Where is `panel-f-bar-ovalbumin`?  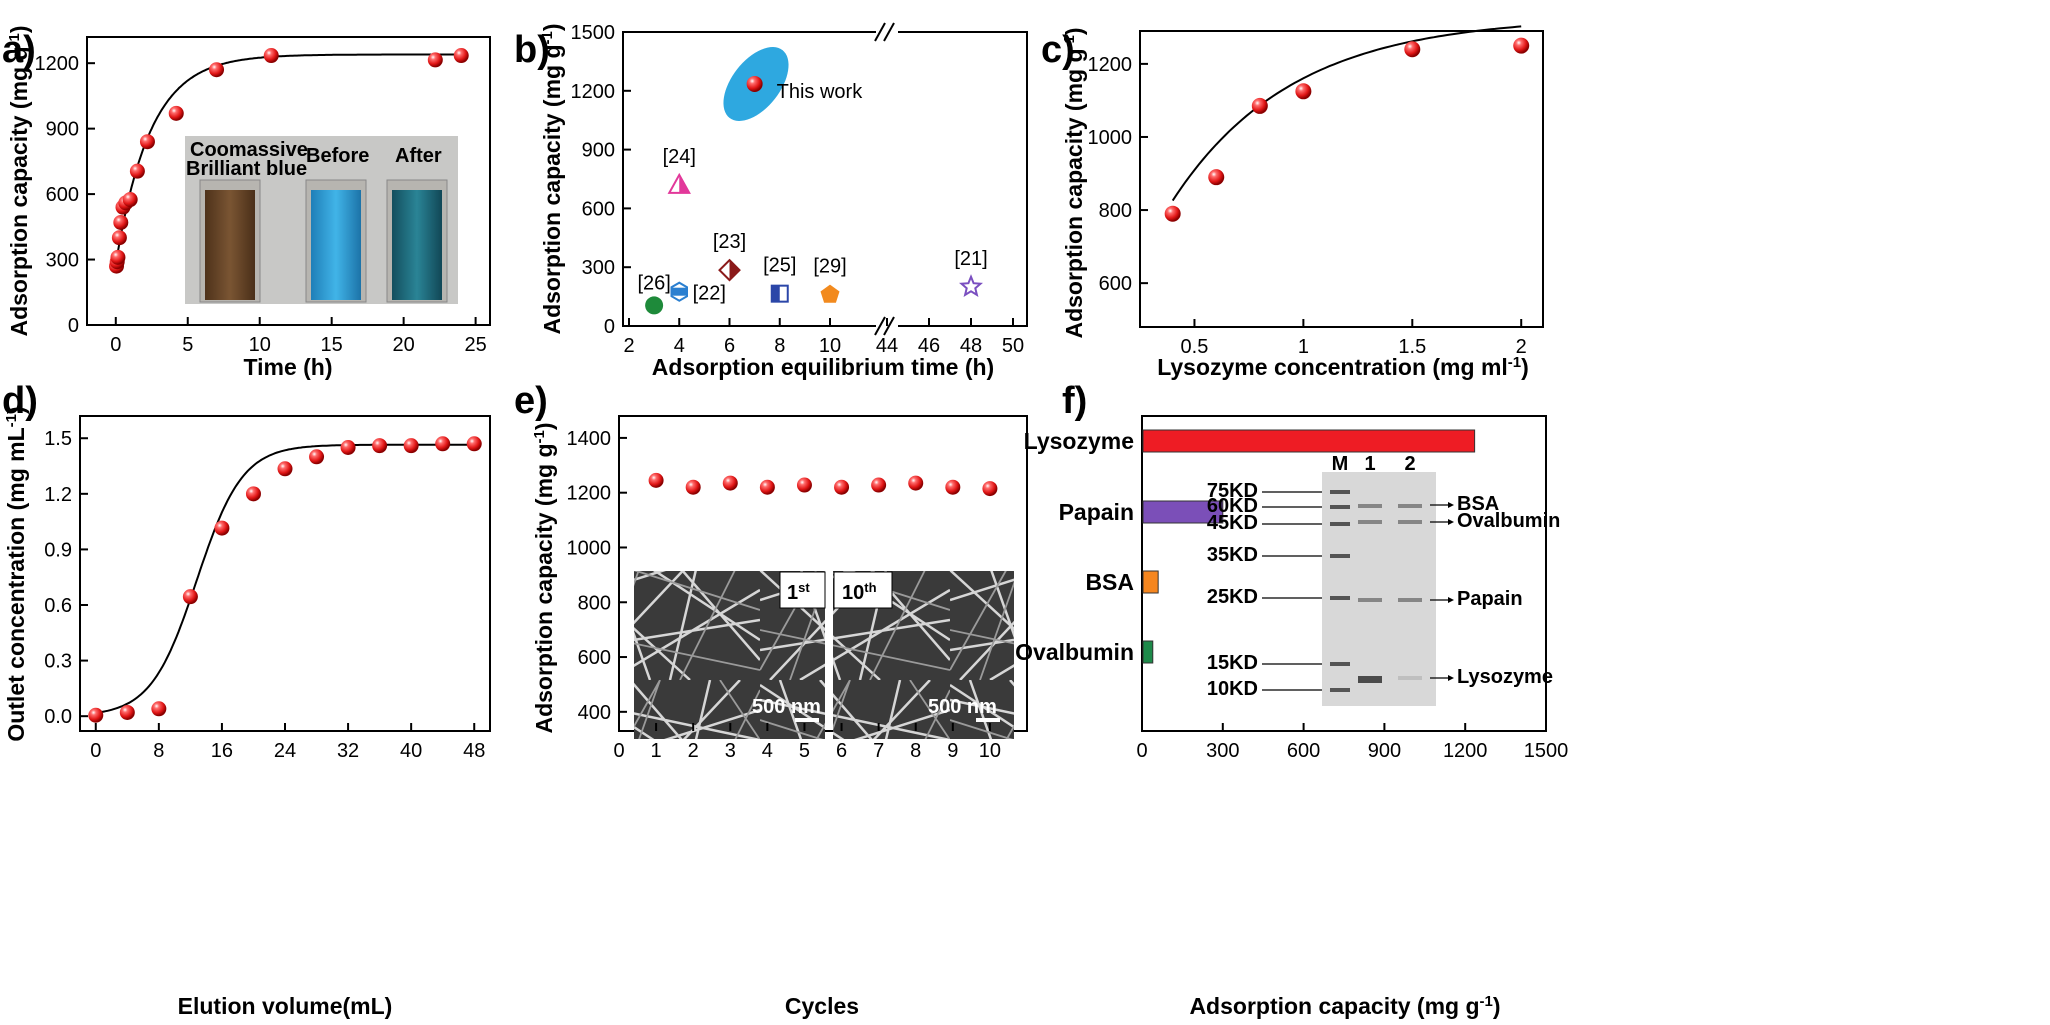 panel-f-bar-ovalbumin is located at coordinates (1148, 652).